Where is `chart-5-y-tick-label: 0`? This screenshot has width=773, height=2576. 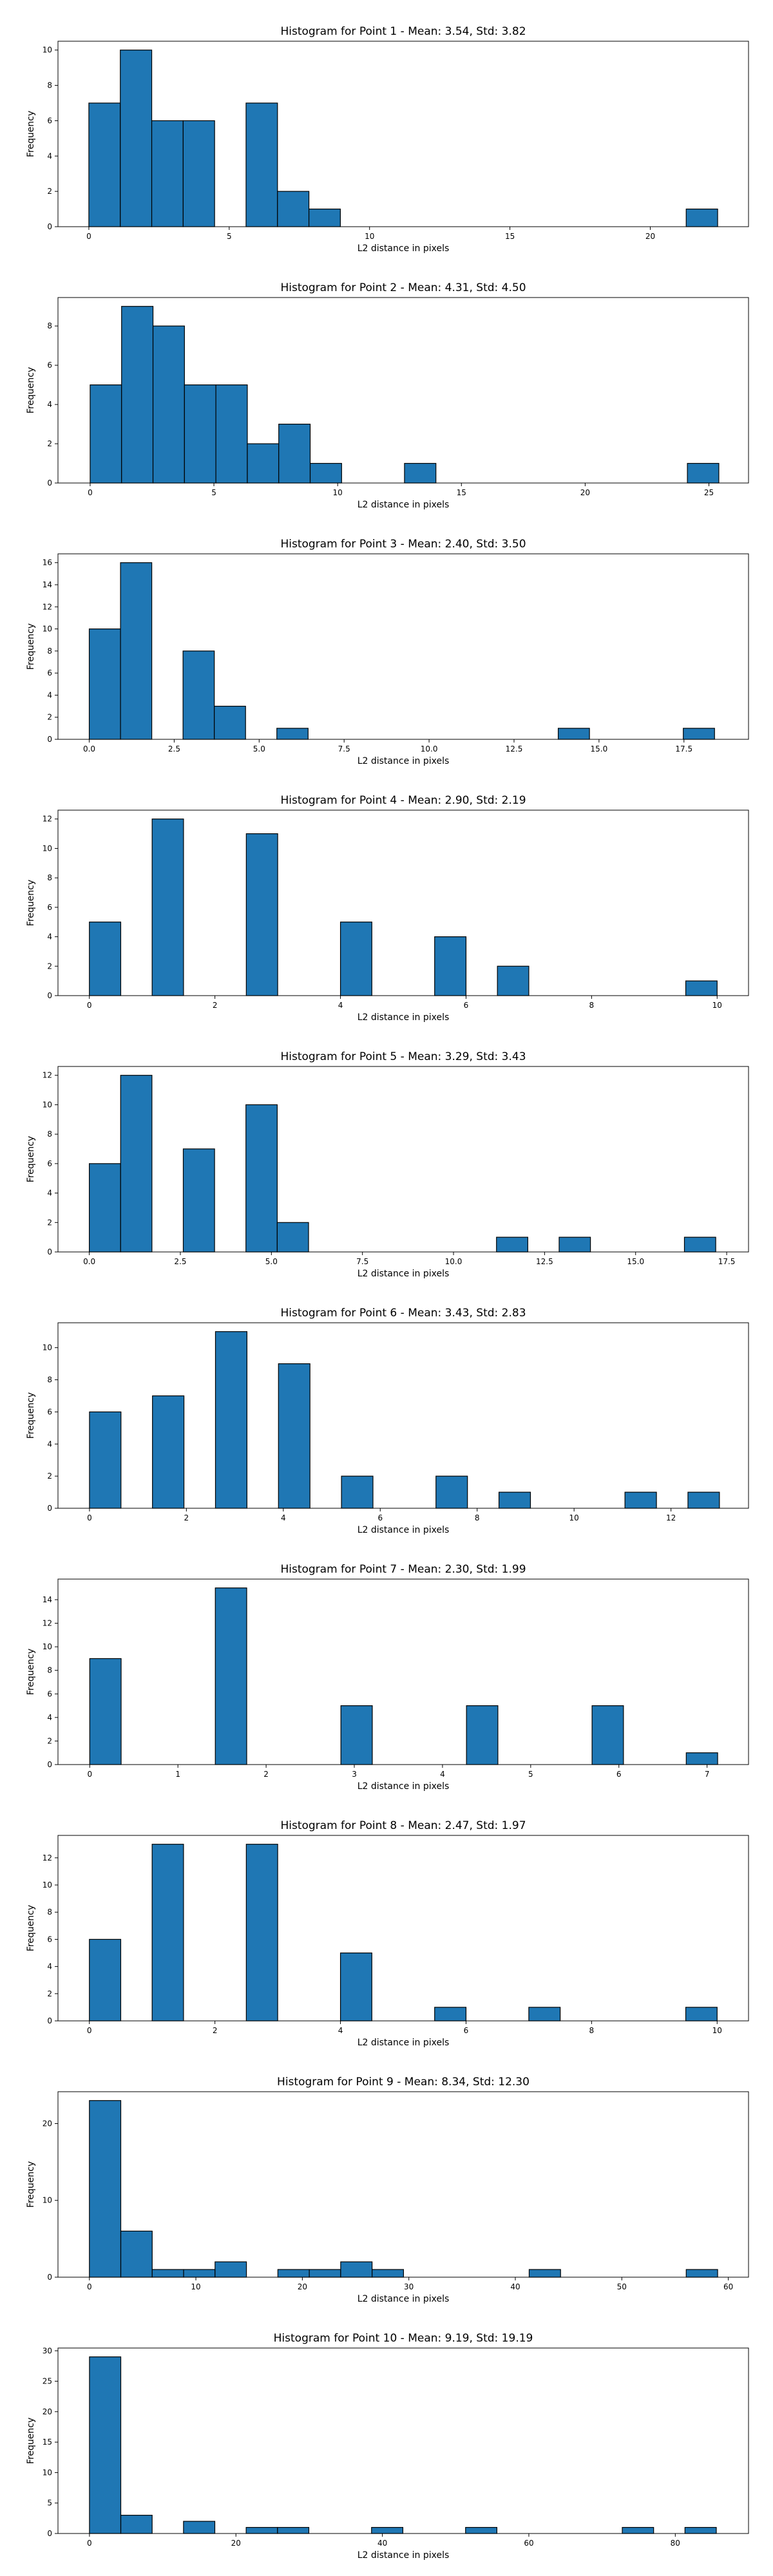 chart-5-y-tick-label: 0 is located at coordinates (50, 1252).